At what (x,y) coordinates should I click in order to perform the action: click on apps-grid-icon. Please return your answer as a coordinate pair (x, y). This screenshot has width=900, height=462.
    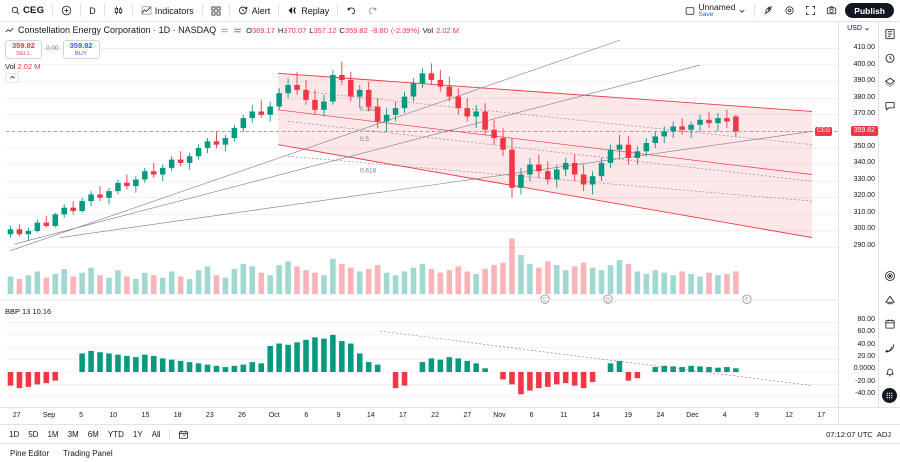
    Looking at the image, I should click on (889, 395).